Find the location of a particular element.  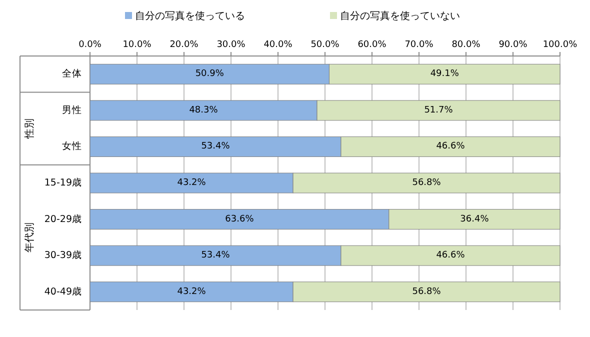

category: 15-19歳 is located at coordinates (63, 183).